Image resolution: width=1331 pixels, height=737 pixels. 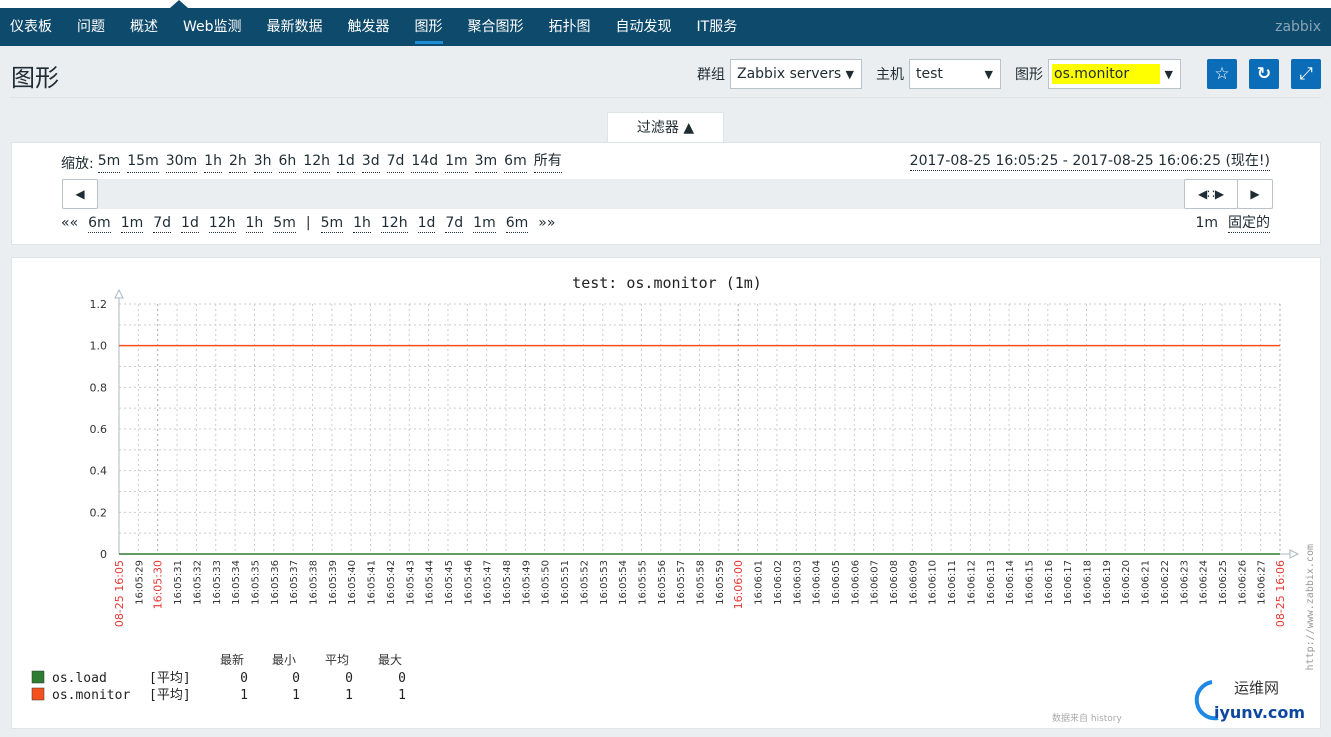 I want to click on fullscreen-button: ⤢, so click(x=1306, y=74).